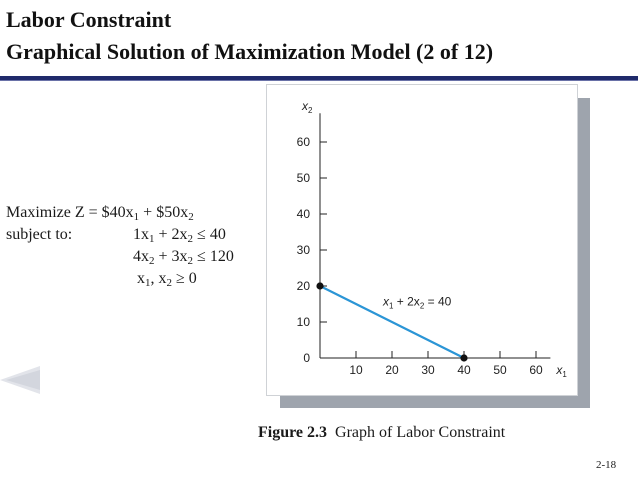 The image size is (638, 478). Describe the element at coordinates (304, 286) in the screenshot. I see `y-tick-label-20: 20` at that location.